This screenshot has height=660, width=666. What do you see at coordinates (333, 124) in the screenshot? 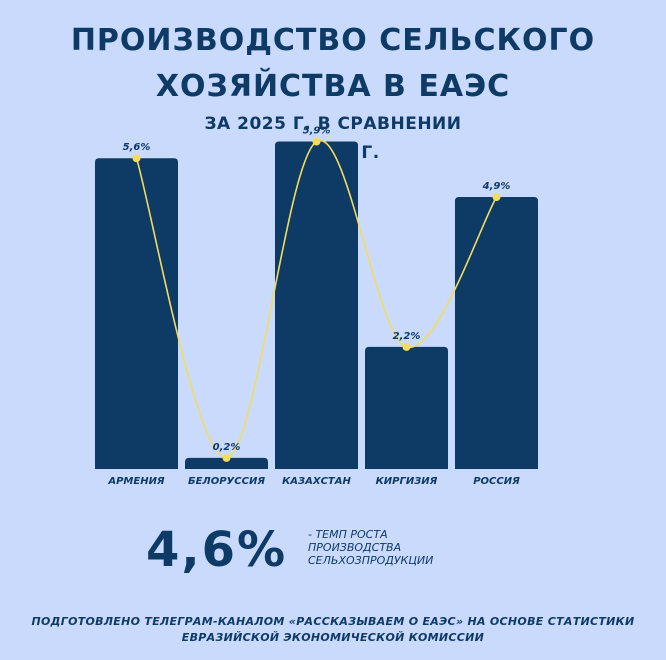
I see `page-subtitle-line1: ЗА 2025 Г. В СРАВНЕНИИ` at bounding box center [333, 124].